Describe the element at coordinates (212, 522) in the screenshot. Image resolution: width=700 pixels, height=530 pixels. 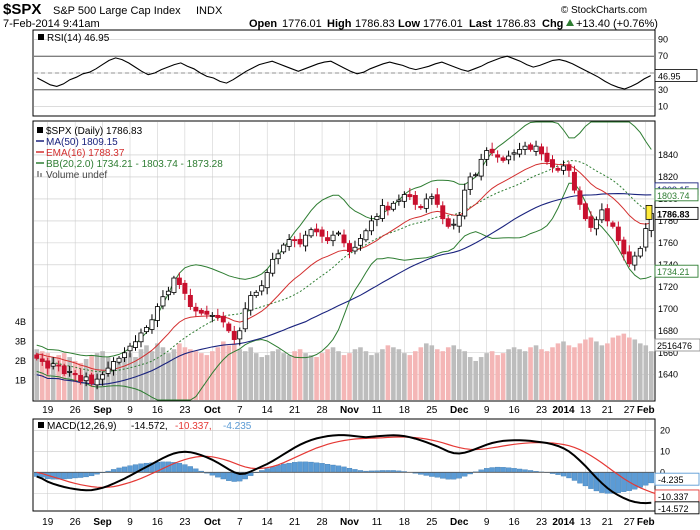
I see `x-axis-label: Oct` at that location.